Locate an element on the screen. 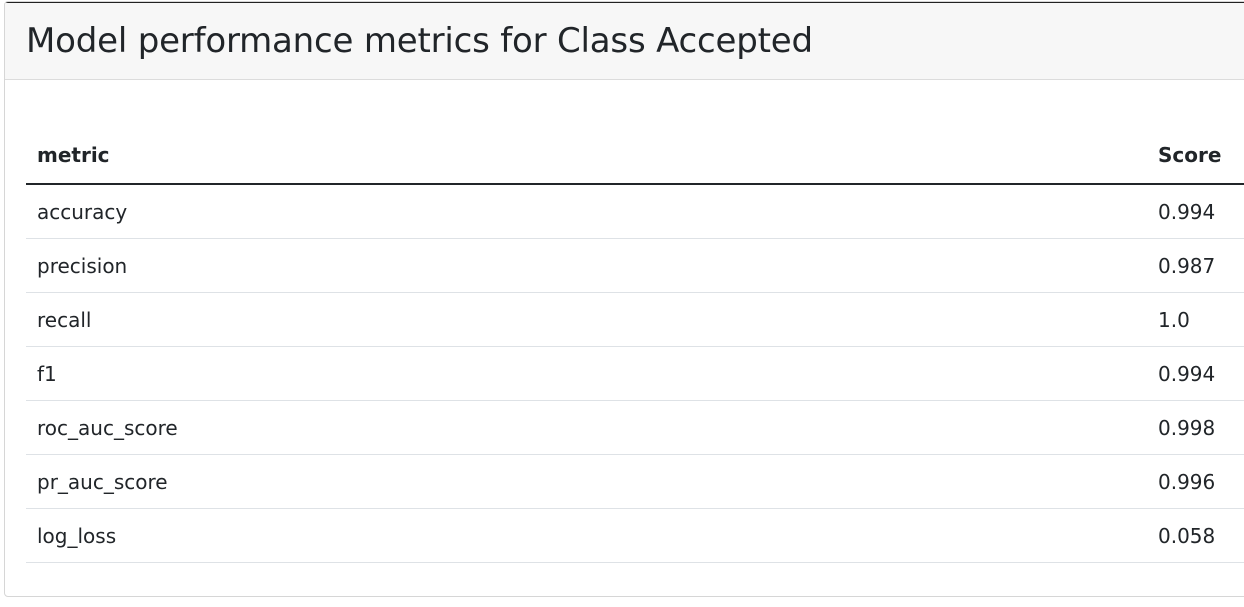 The height and width of the screenshot is (607, 1244). metric-name-cell: accuracy is located at coordinates (586, 211).